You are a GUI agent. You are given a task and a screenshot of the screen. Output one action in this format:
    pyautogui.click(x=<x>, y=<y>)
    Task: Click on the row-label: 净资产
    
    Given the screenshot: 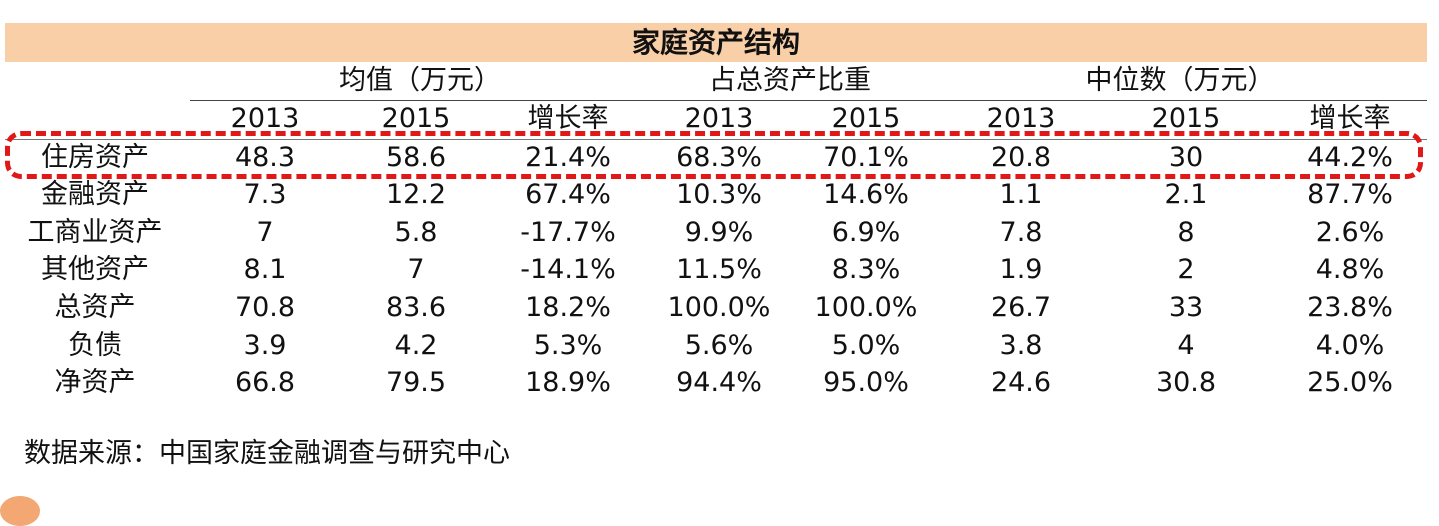 What is the action you would take?
    pyautogui.click(x=95, y=382)
    